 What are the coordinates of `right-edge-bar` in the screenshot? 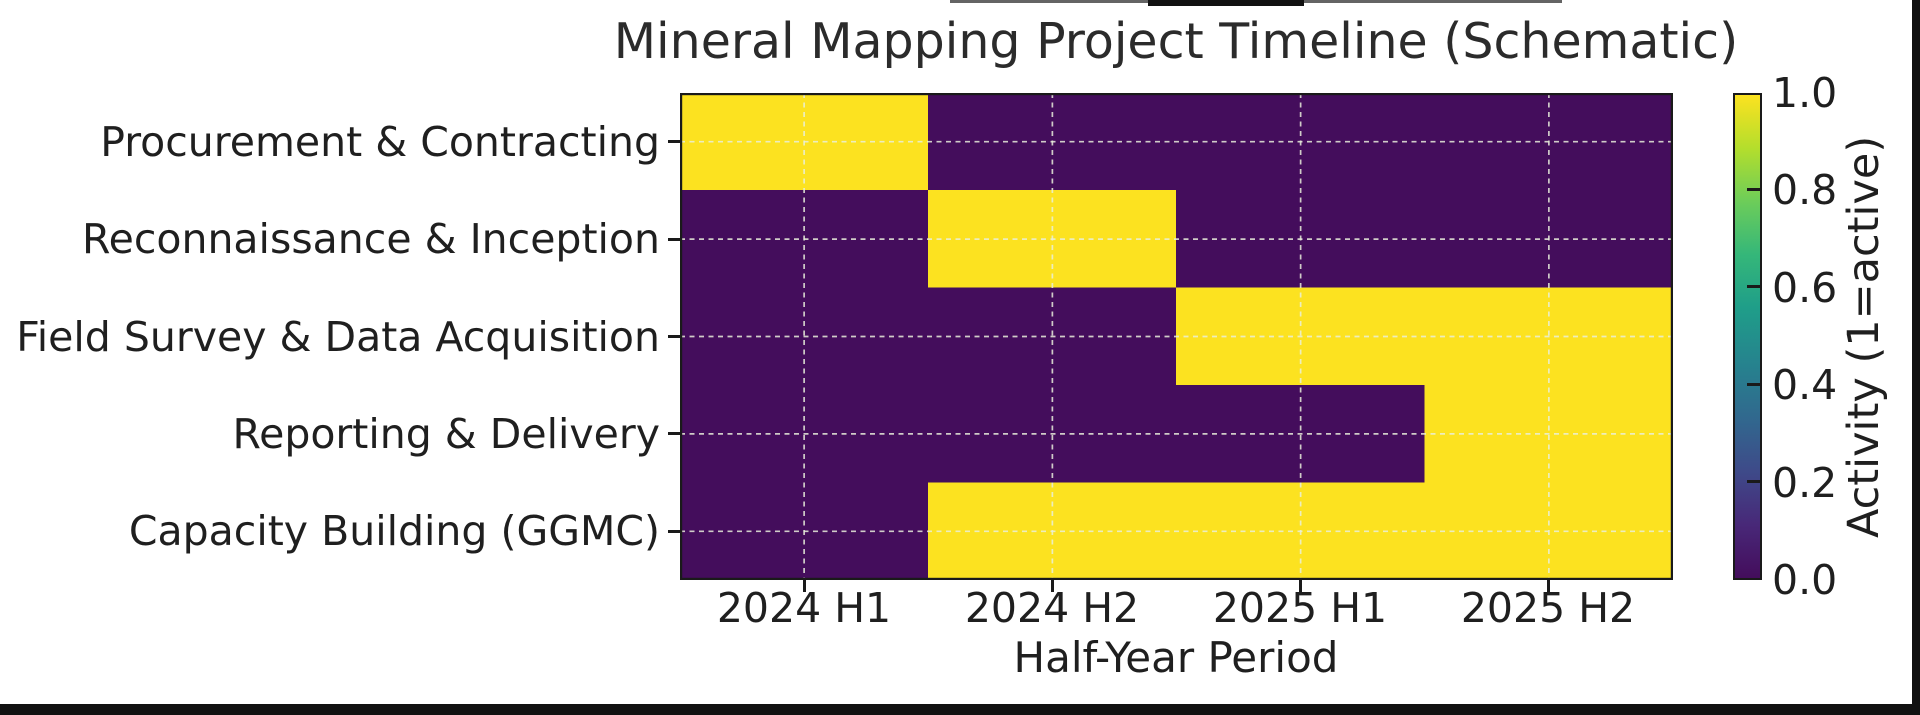 It's located at (1916, 357).